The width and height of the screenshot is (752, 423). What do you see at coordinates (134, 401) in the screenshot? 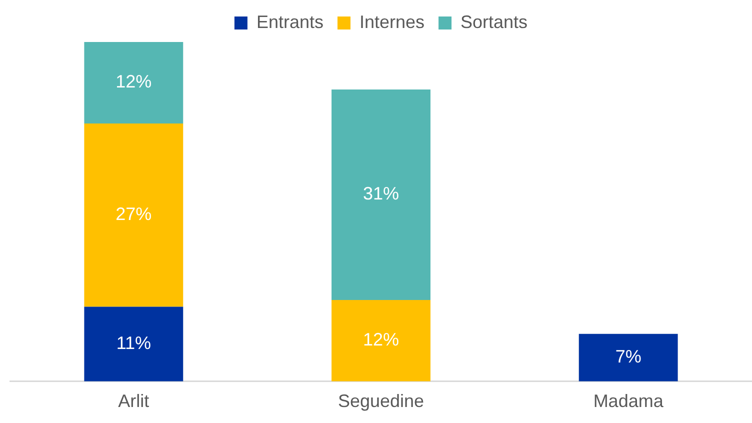
I see `x-tick-label: Arlit` at bounding box center [134, 401].